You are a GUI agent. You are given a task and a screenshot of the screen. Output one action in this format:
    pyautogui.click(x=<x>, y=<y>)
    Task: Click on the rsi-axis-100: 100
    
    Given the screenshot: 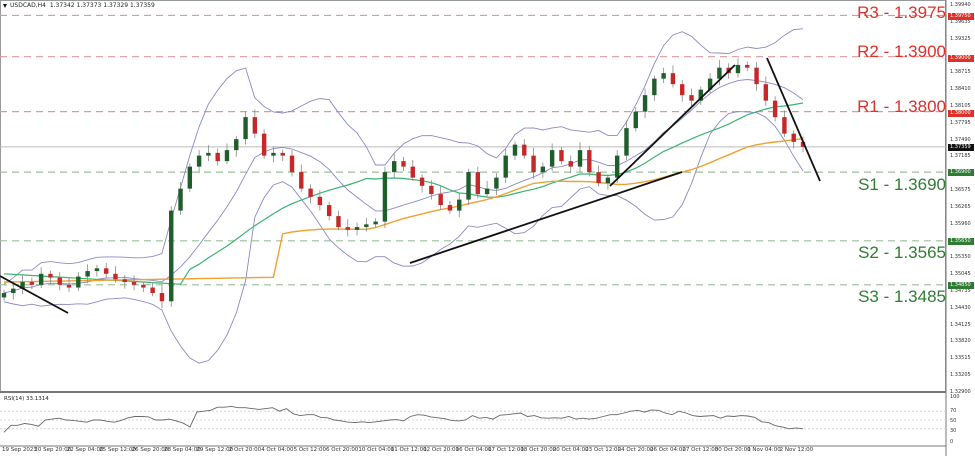 What is the action you would take?
    pyautogui.click(x=955, y=397)
    